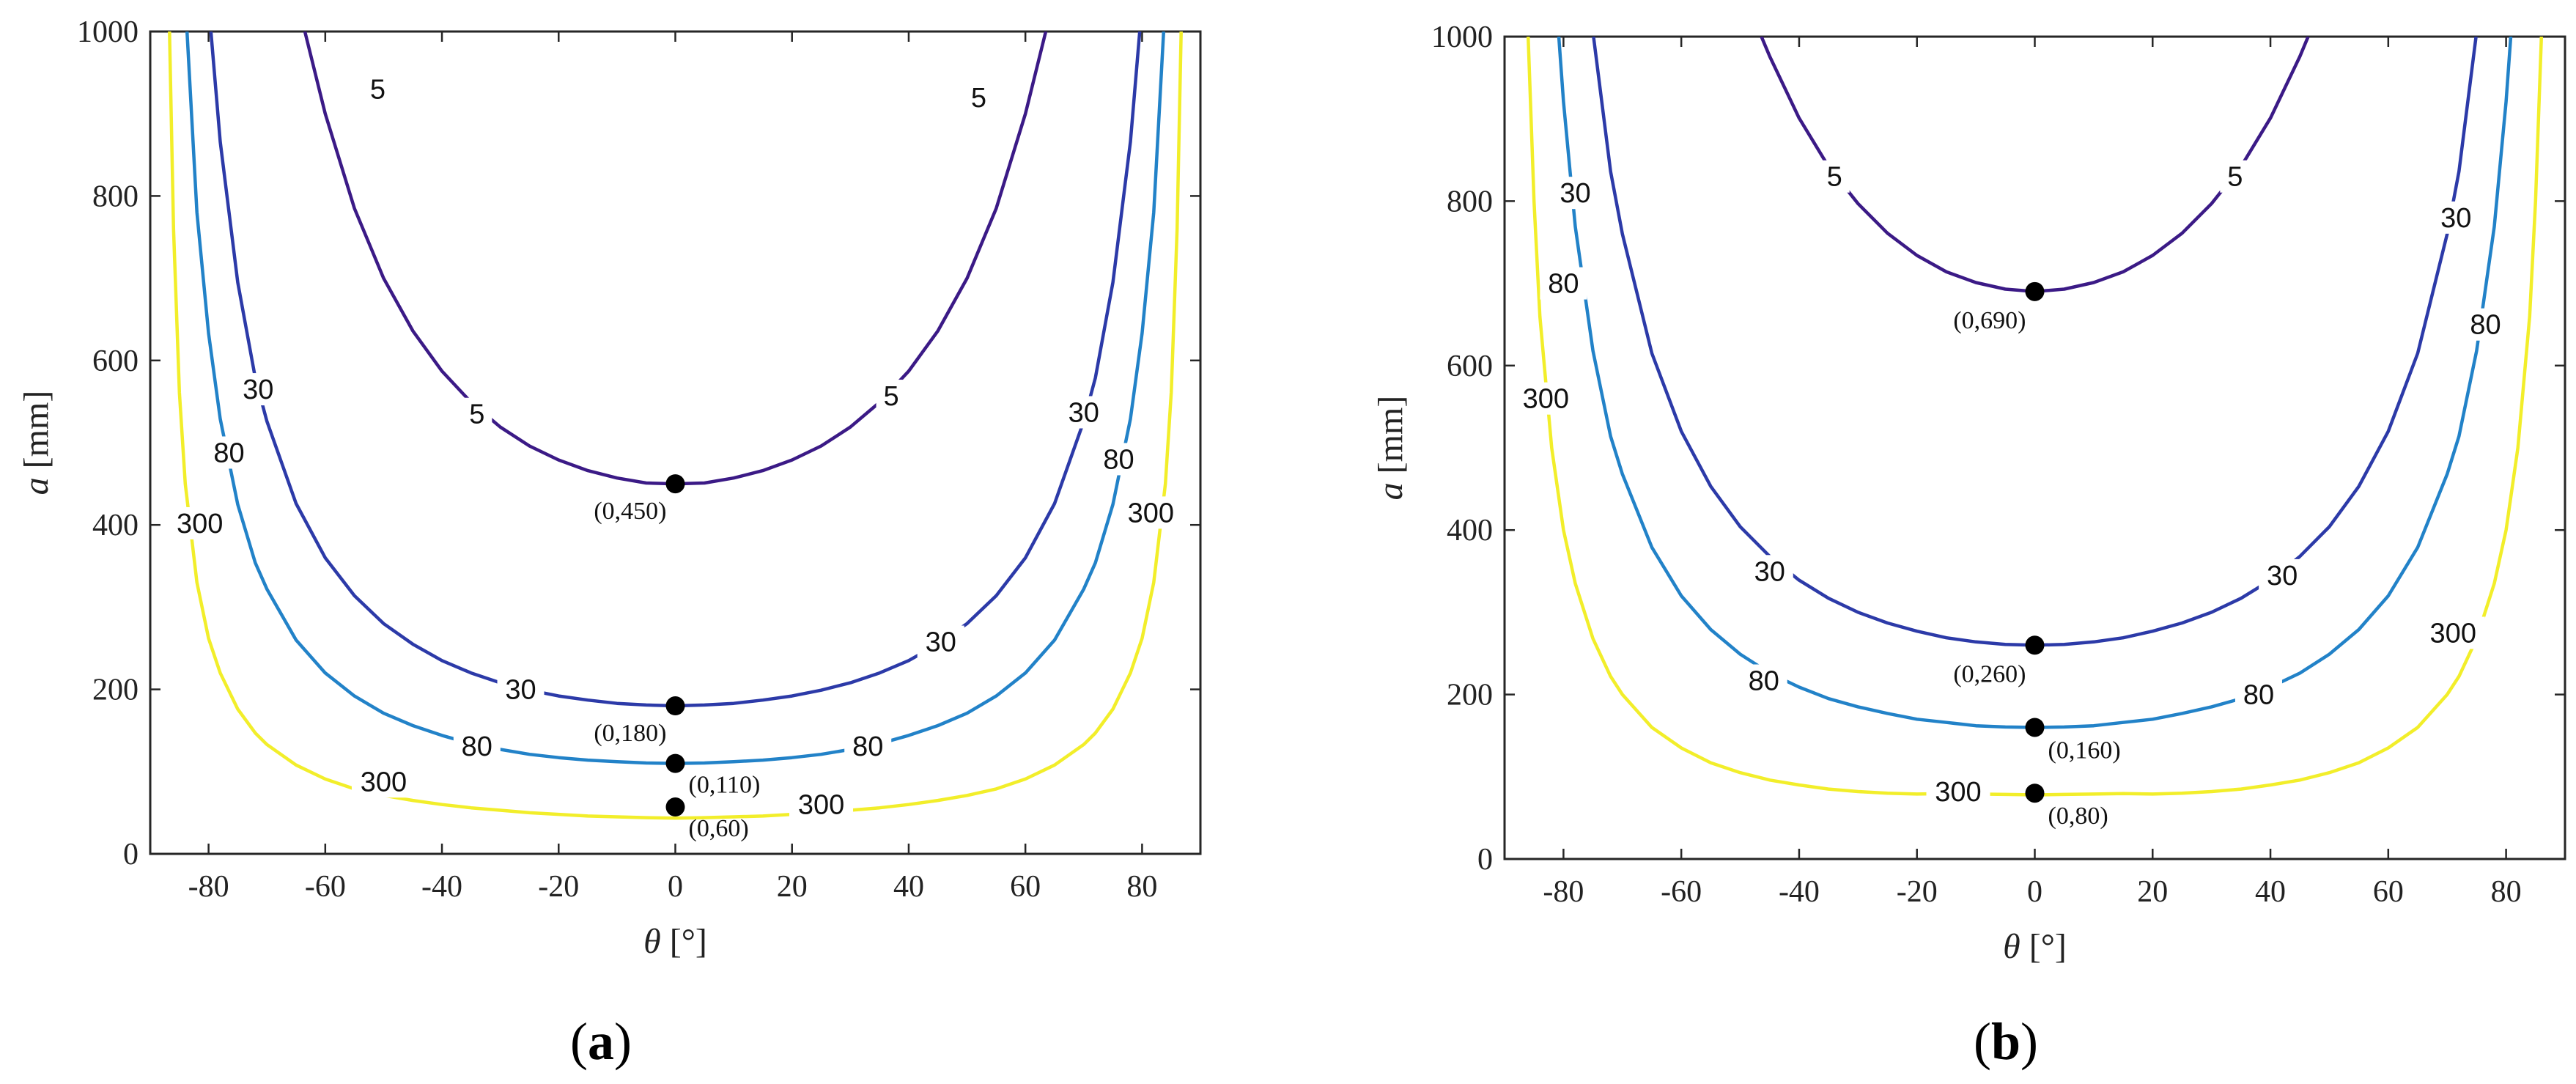 The height and width of the screenshot is (1084, 2576). What do you see at coordinates (1989, 320) in the screenshot?
I see `panel-b-minimum-point-label: (0,690)` at bounding box center [1989, 320].